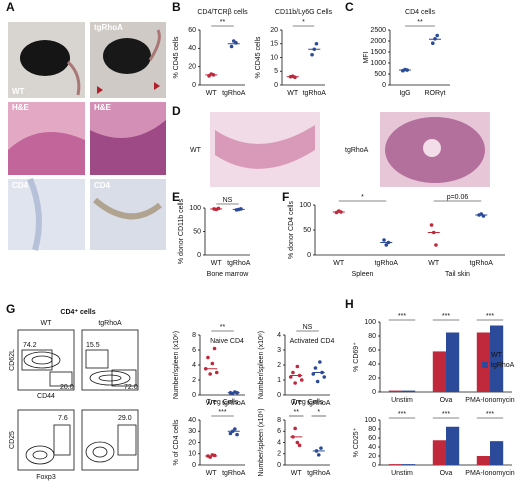 The height and width of the screenshot is (488, 520). I want to click on y-tick-label: 1500, so click(378, 52).